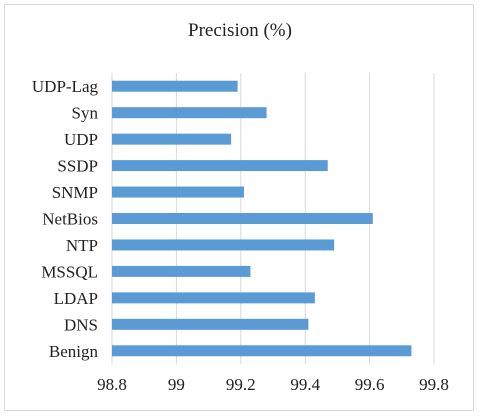  I want to click on x-tick-label: 99, so click(176, 384).